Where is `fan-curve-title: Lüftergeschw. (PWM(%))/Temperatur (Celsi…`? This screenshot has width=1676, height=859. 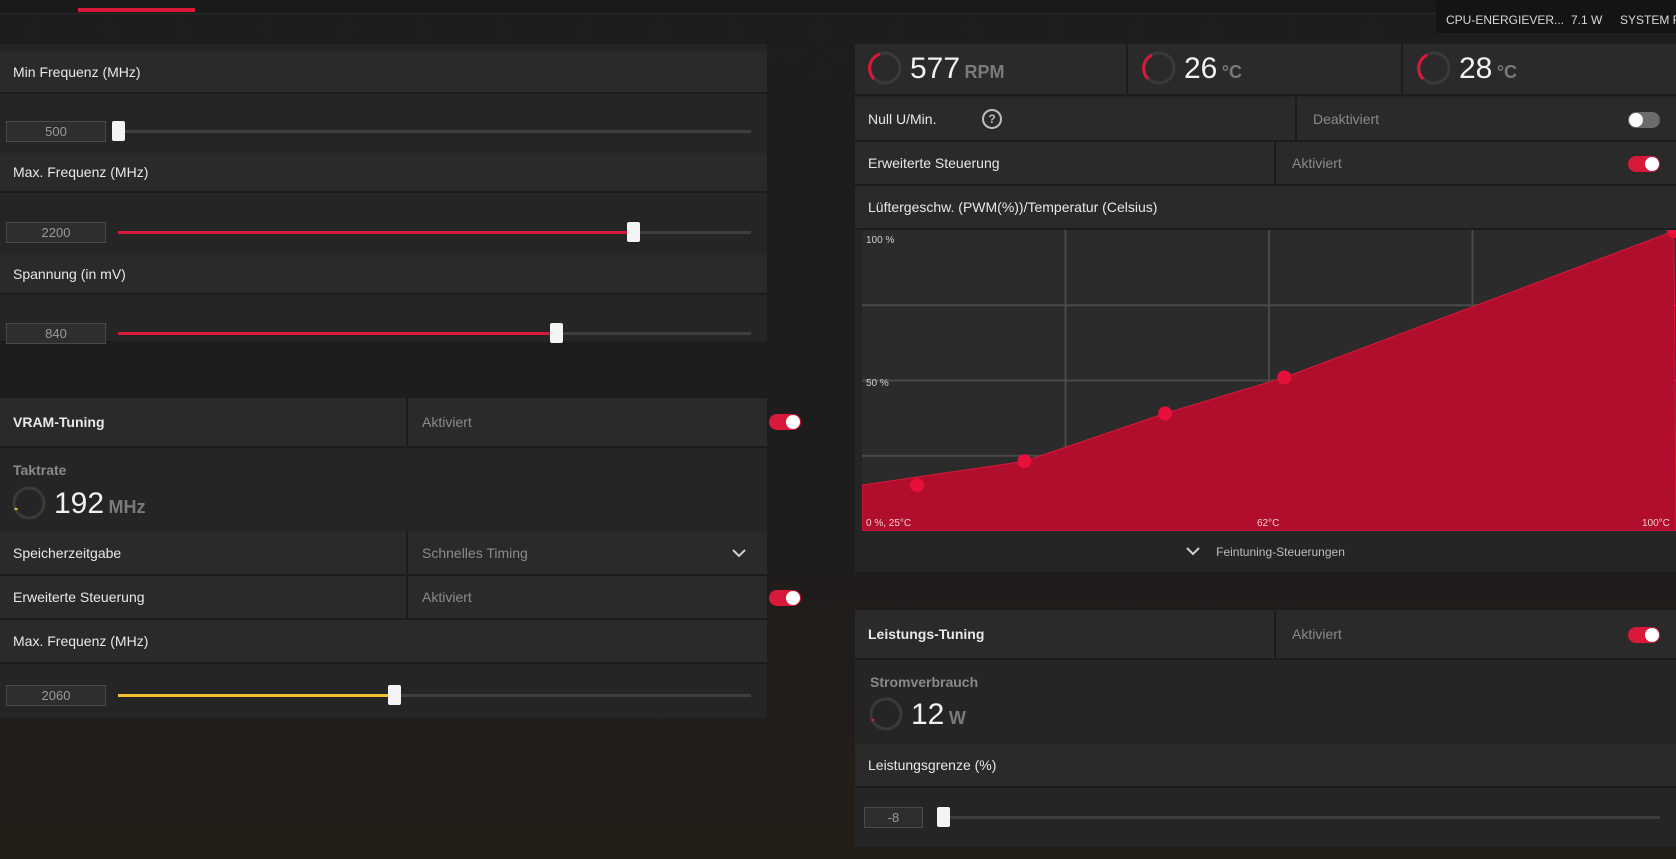
fan-curve-title: Lüftergeschw. (PWM(%))/Temperatur (Celsi… is located at coordinates (1013, 207).